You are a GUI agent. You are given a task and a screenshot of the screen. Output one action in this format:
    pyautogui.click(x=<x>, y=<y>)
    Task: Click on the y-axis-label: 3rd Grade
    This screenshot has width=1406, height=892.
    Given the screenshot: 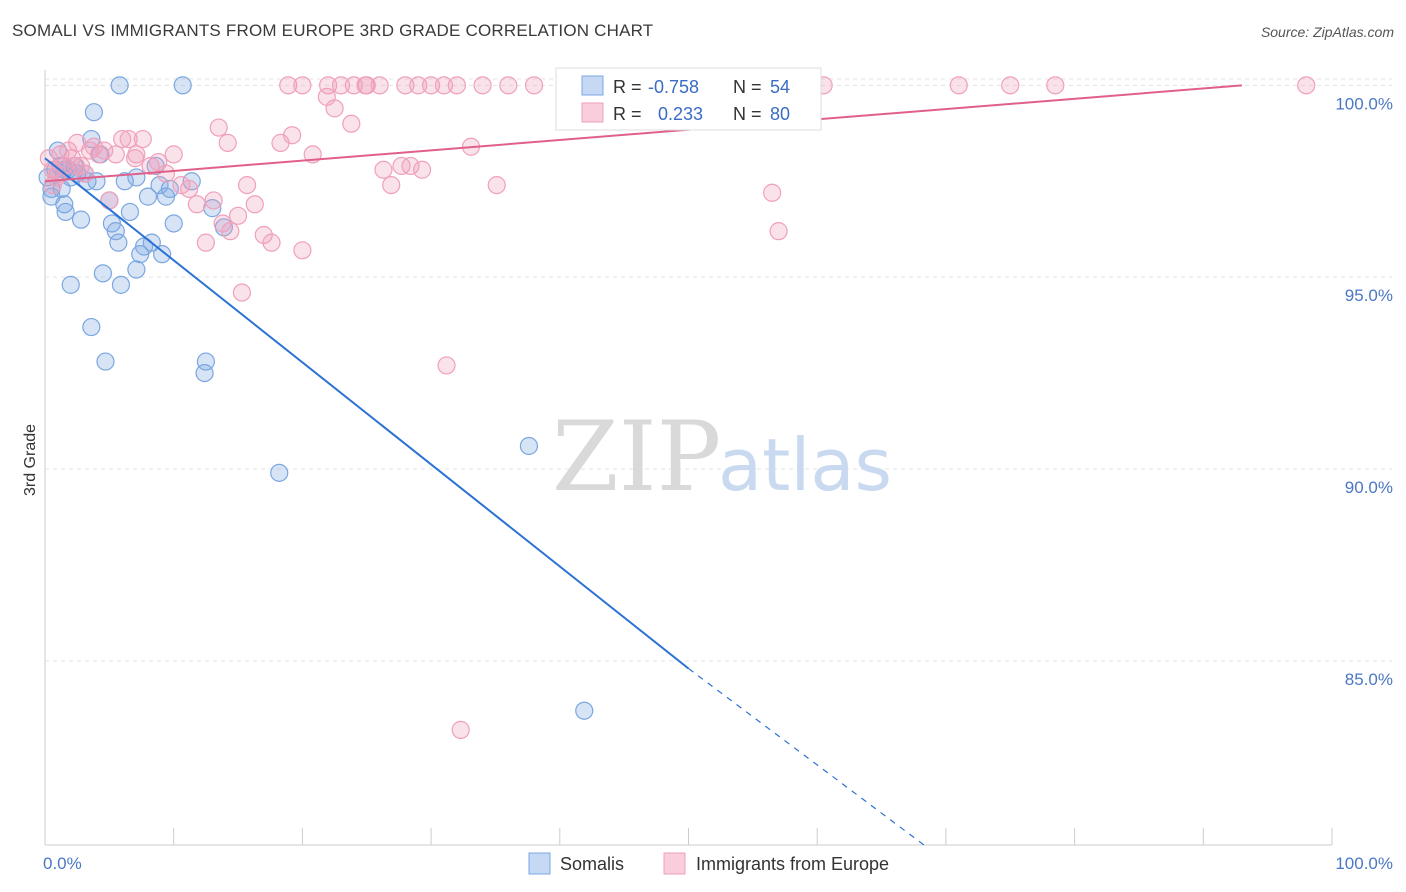 What is the action you would take?
    pyautogui.click(x=30, y=460)
    